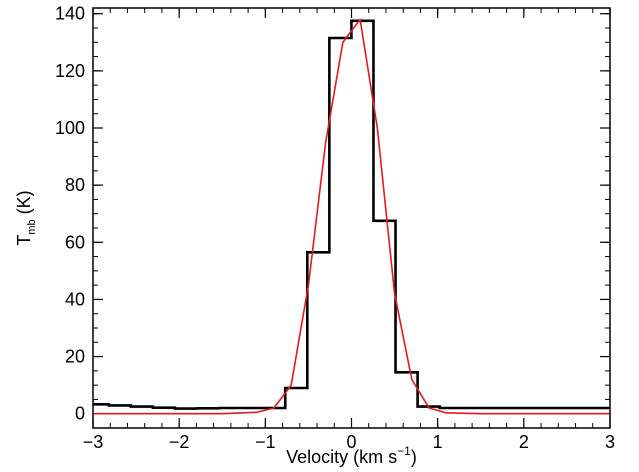  What do you see at coordinates (404, 451) in the screenshot?
I see `x-axis-title-sup: −1` at bounding box center [404, 451].